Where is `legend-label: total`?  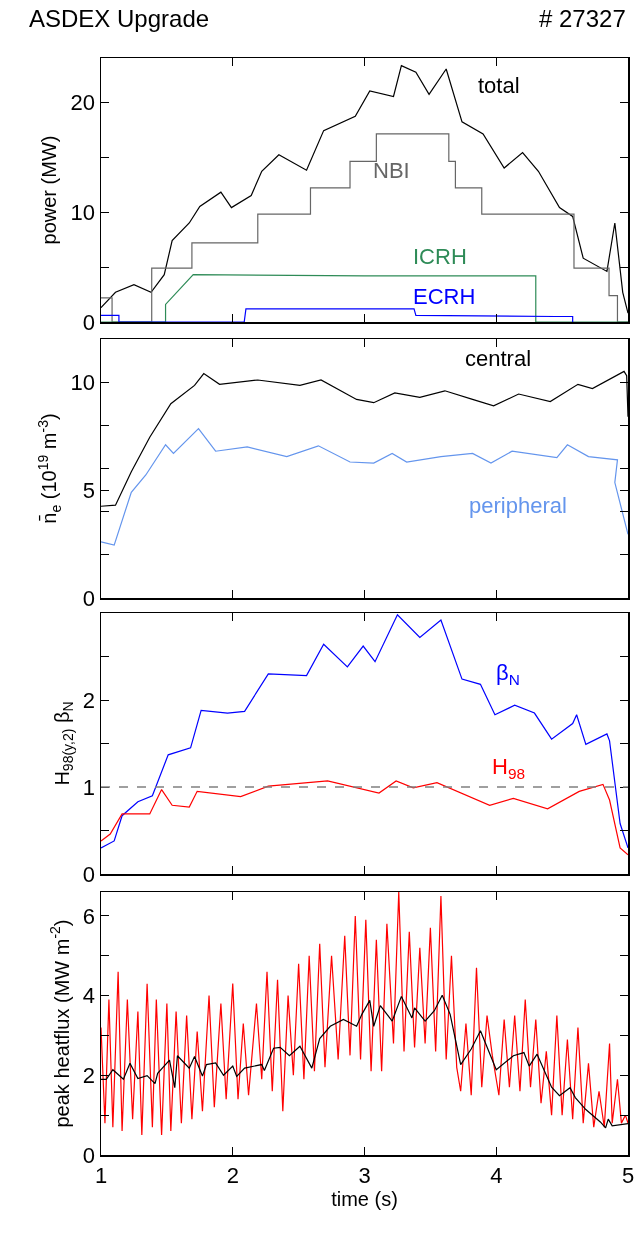
legend-label: total is located at coordinates (499, 85).